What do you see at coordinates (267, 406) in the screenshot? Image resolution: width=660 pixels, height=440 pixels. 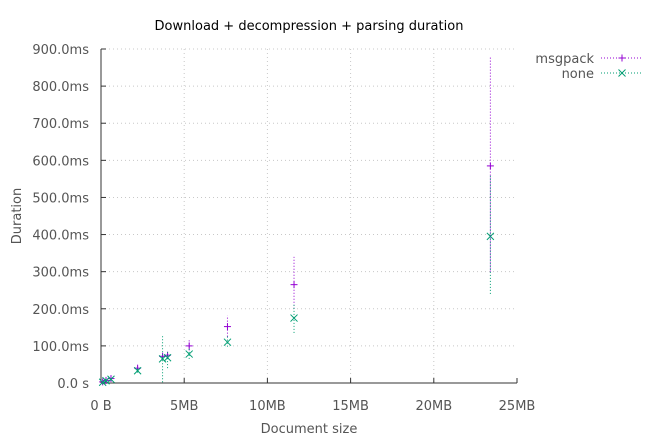 I see `x-tick-label: 10MB` at bounding box center [267, 406].